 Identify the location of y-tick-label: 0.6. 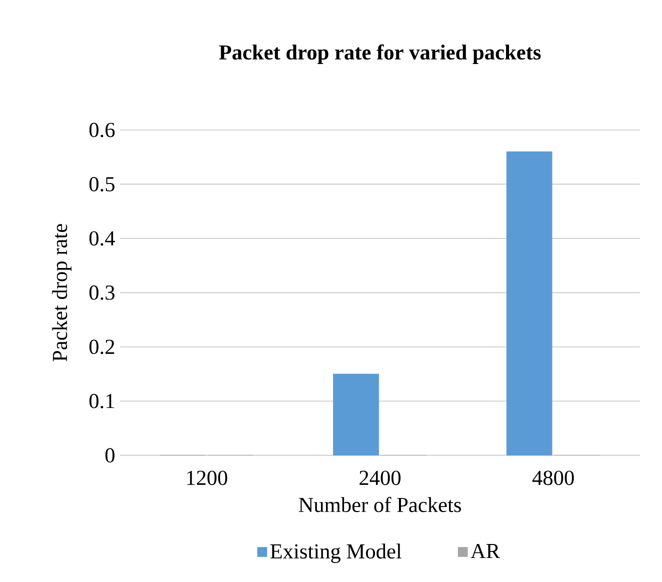
(102, 130).